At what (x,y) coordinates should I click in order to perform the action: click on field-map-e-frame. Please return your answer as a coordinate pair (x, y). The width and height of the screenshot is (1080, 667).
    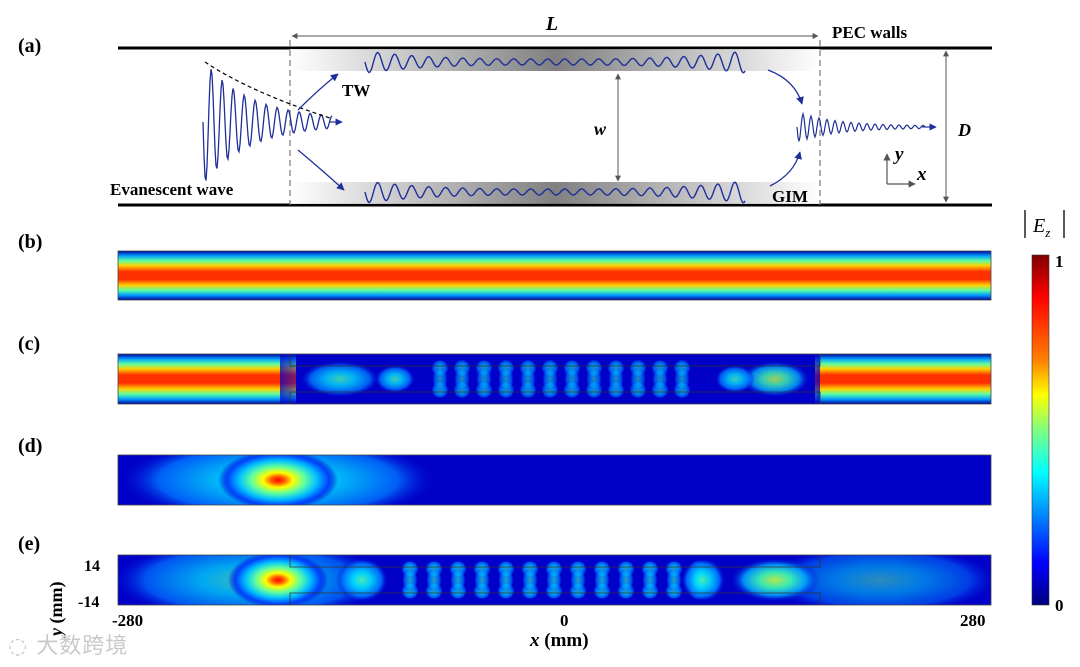
    Looking at the image, I should click on (554, 580).